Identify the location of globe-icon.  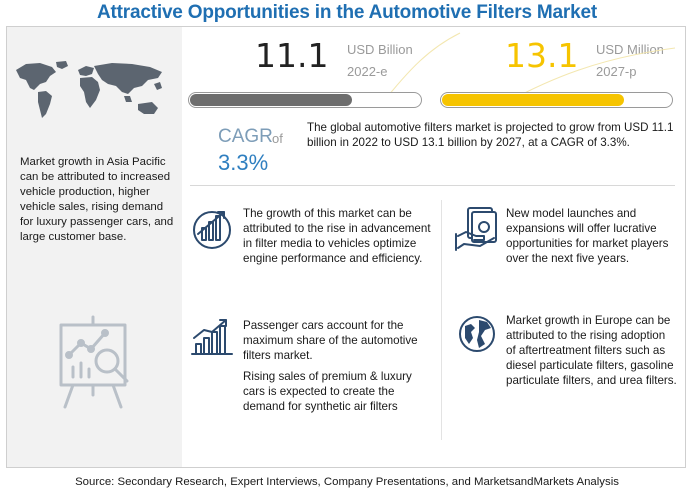
(477, 334).